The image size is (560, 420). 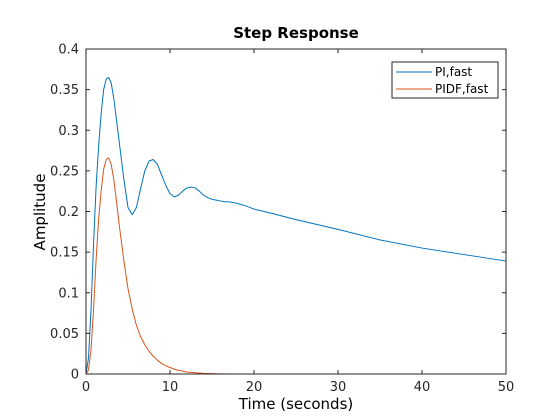 What do you see at coordinates (64, 90) in the screenshot?
I see `y-tick-label: 0.35` at bounding box center [64, 90].